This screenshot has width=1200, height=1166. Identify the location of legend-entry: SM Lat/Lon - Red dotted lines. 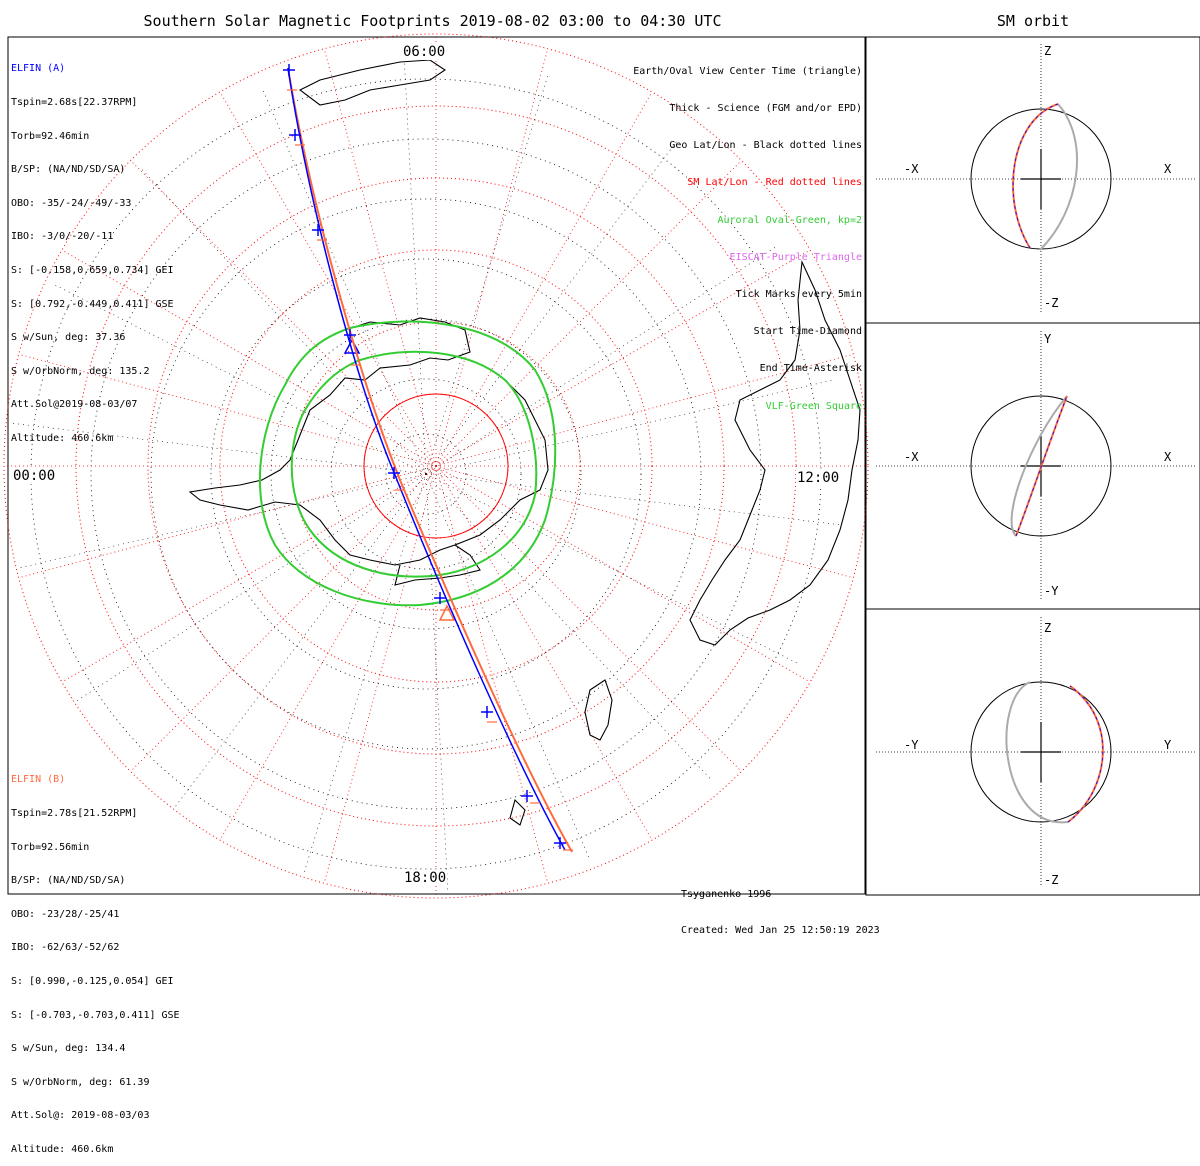
(774, 183).